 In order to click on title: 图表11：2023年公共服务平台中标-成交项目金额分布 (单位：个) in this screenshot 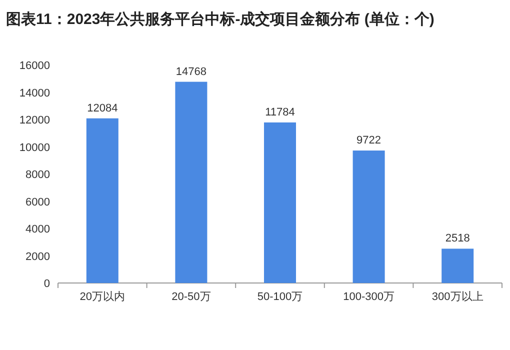, I will do `click(220, 19)`.